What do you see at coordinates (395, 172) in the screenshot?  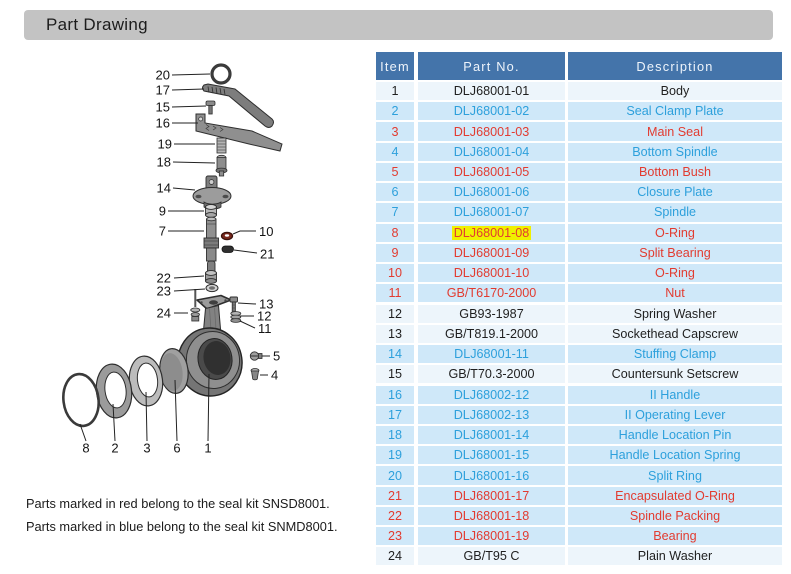 I see `cell-item: 5` at bounding box center [395, 172].